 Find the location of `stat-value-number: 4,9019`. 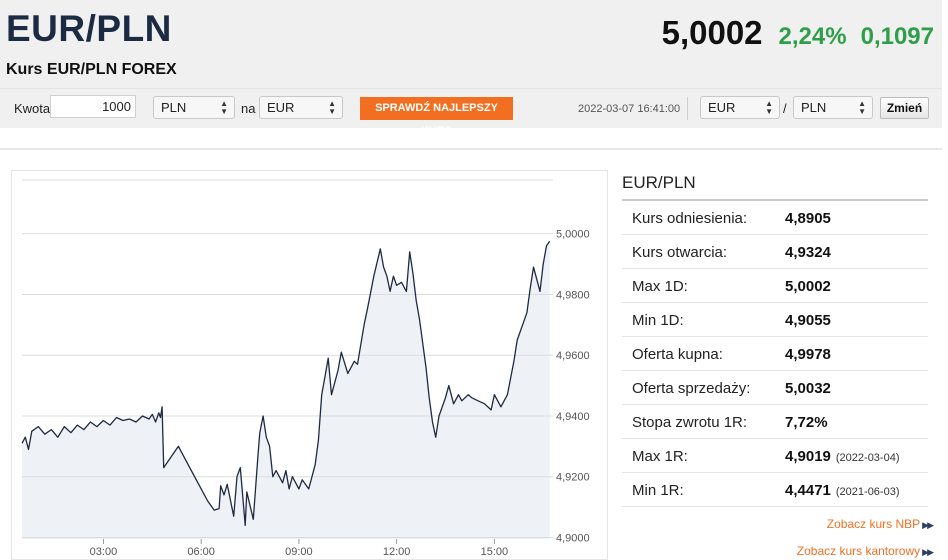

stat-value-number: 4,9019 is located at coordinates (808, 456).